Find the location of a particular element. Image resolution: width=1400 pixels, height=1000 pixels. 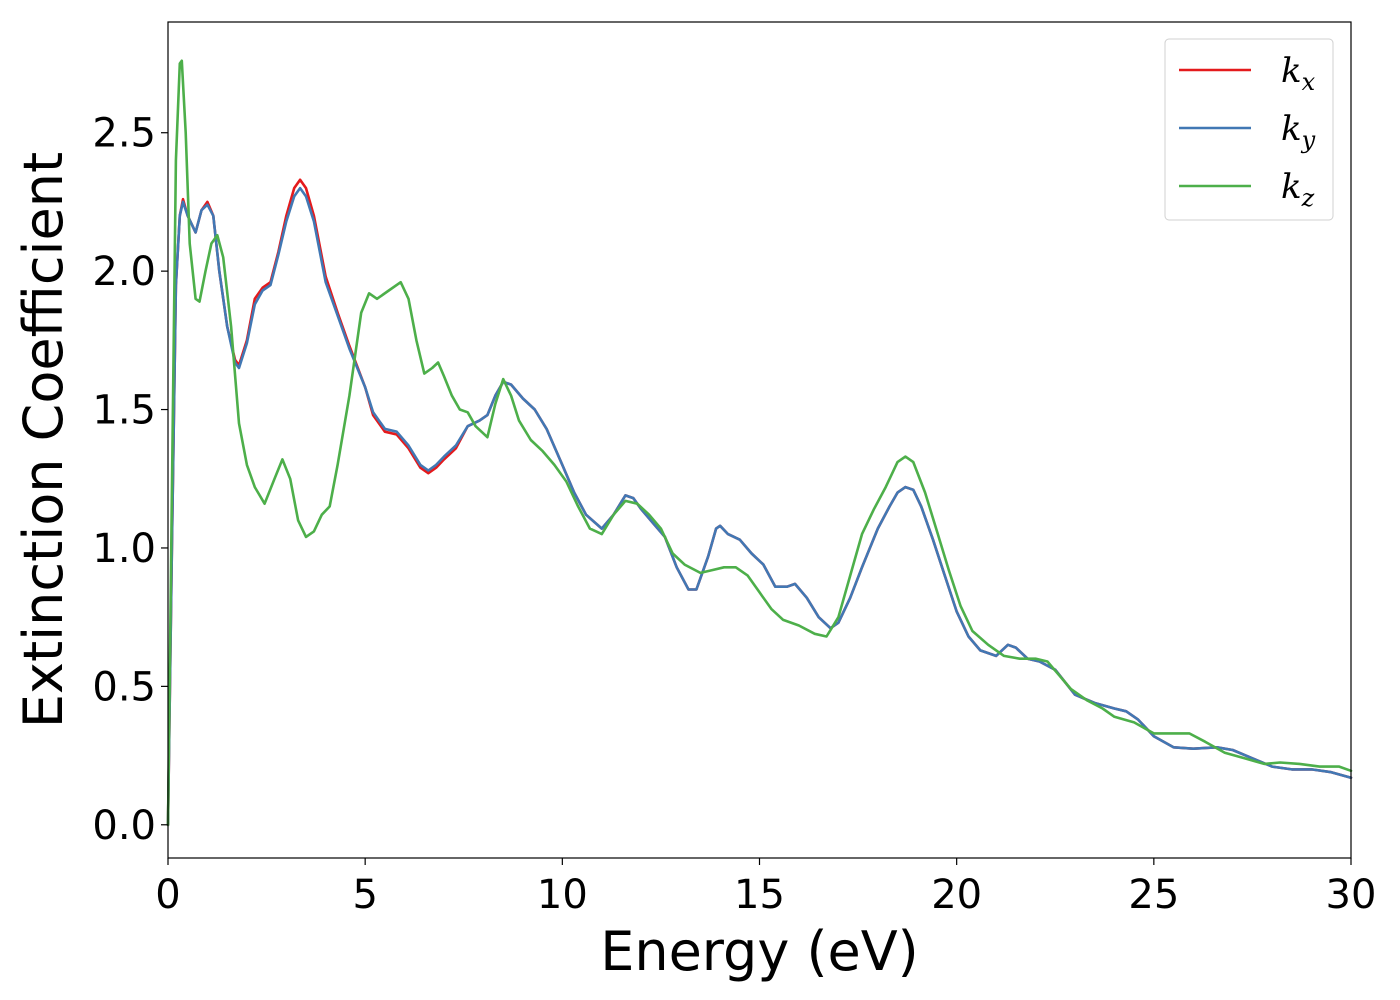

x-tick-label: 0 is located at coordinates (167, 895).